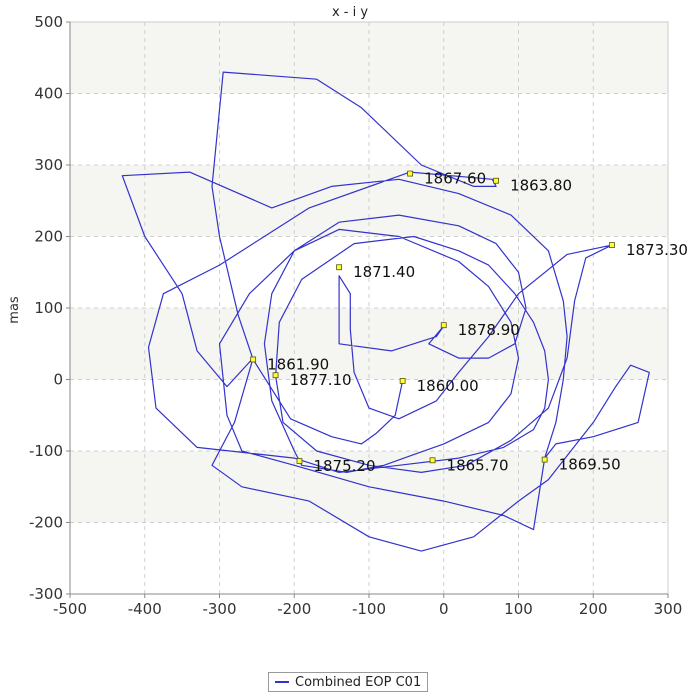 The height and width of the screenshot is (700, 700). Describe the element at coordinates (384, 272) in the screenshot. I see `annotation-label: 1871.40` at that location.